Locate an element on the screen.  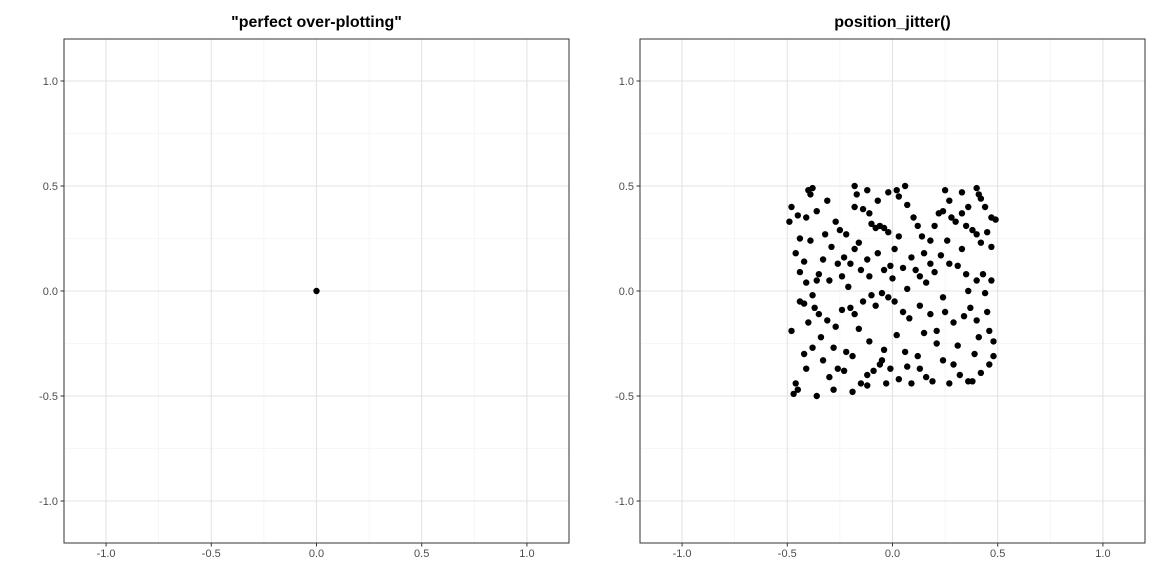
y-tick-label: -1.0 is located at coordinates (48, 502).